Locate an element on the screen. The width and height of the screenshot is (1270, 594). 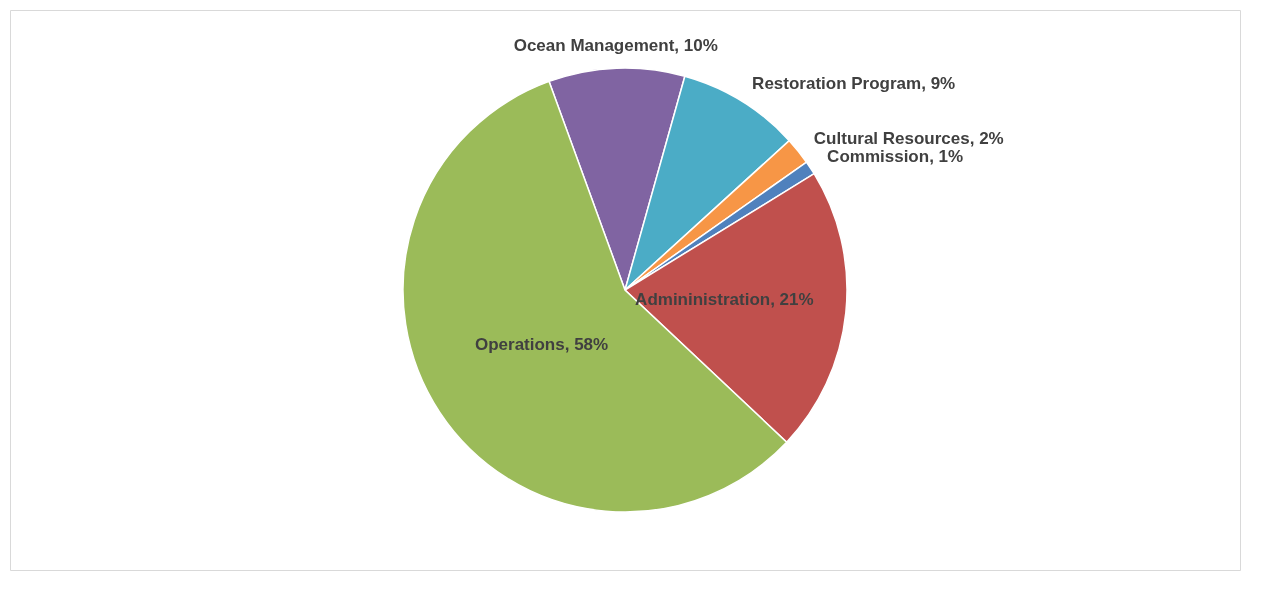
slice-label: Cultural Resources, 2% is located at coordinates (908, 138).